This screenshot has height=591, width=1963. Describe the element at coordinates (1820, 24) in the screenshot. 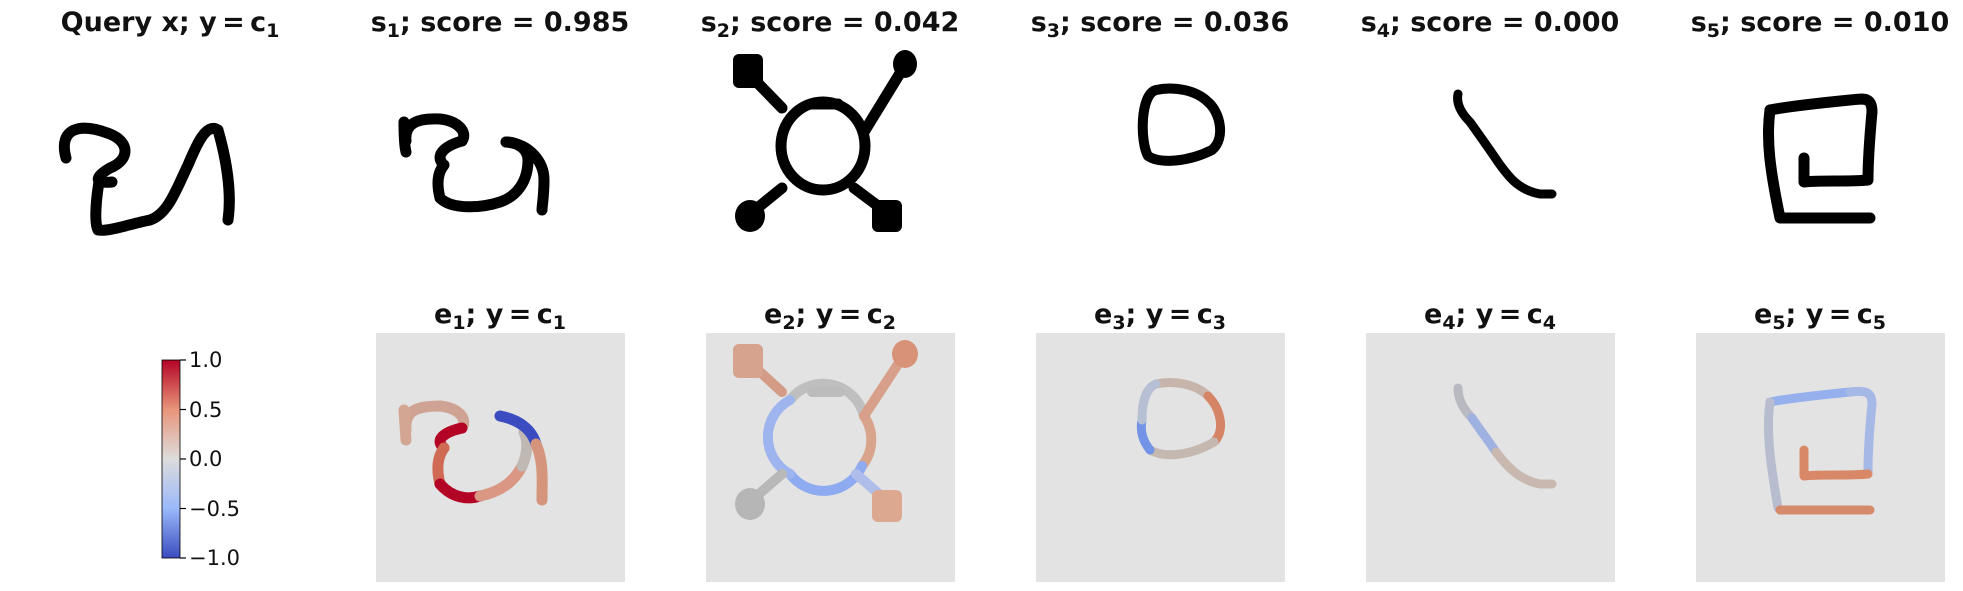

I see `support-title-5: s5; score = 0.010` at that location.